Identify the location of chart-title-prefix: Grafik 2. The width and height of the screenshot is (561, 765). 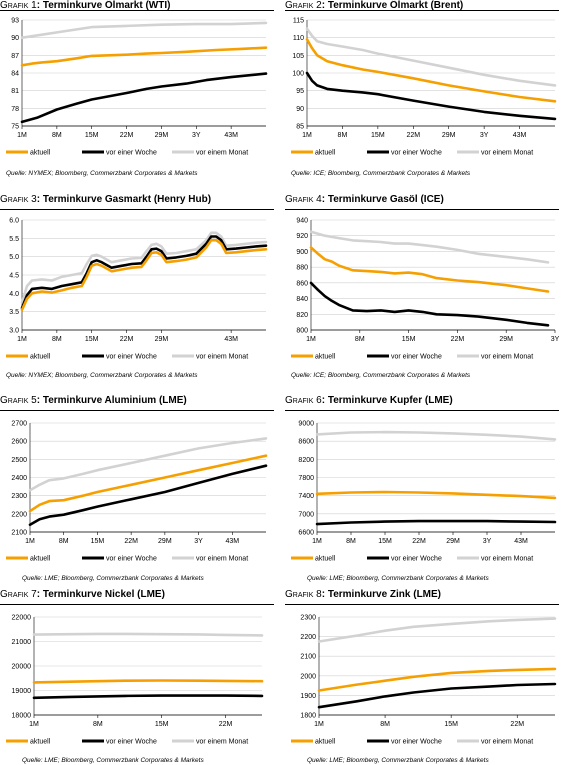
(303, 5).